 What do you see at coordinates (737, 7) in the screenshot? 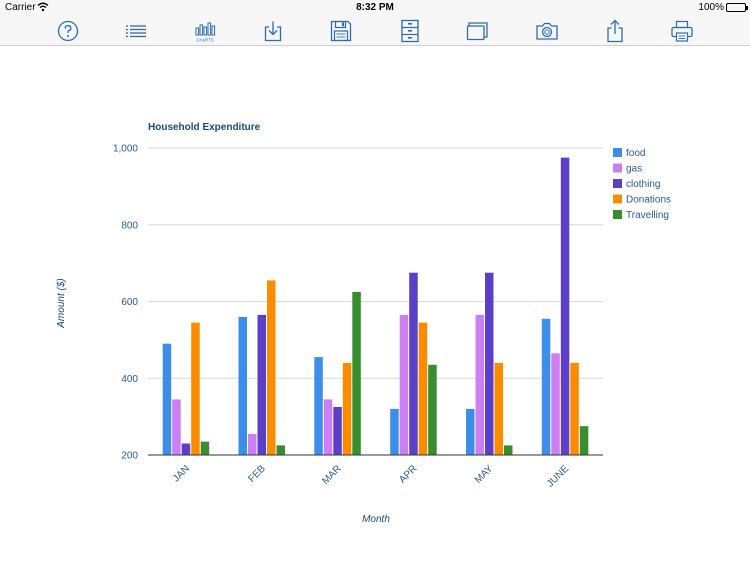
I see `battery-icon` at bounding box center [737, 7].